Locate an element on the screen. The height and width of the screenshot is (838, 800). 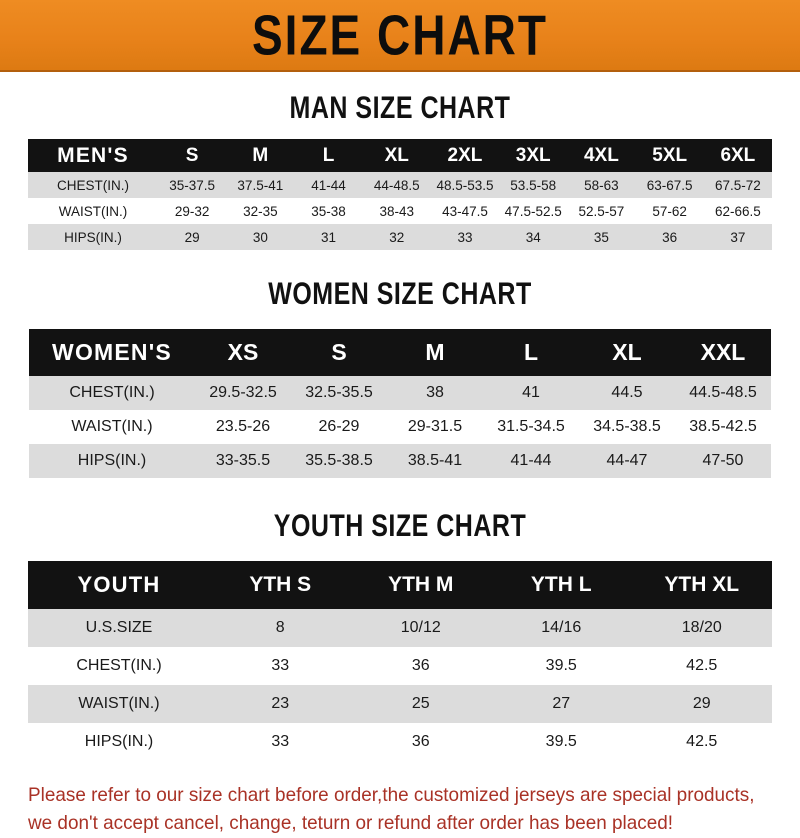
table-cell: 23 is located at coordinates (280, 704).